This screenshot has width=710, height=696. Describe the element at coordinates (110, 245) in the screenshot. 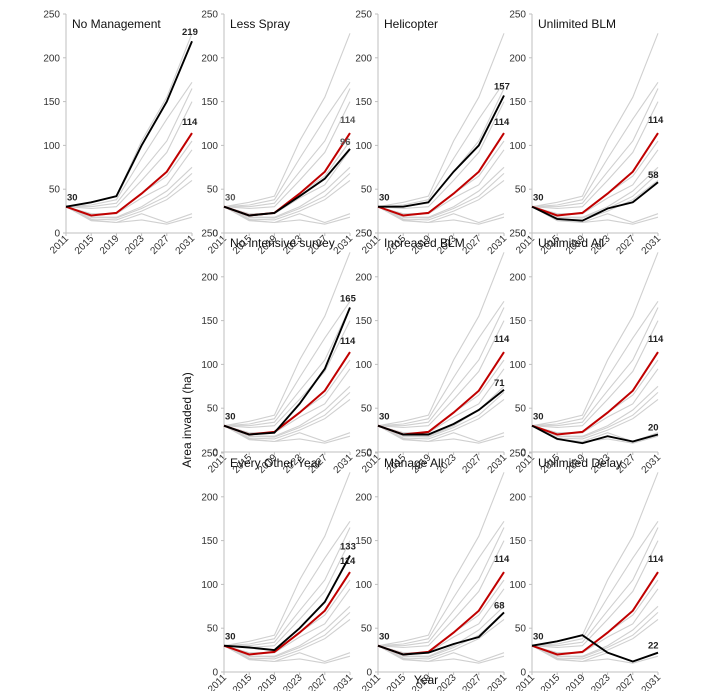

I see `x-tick-label: 2019` at that location.